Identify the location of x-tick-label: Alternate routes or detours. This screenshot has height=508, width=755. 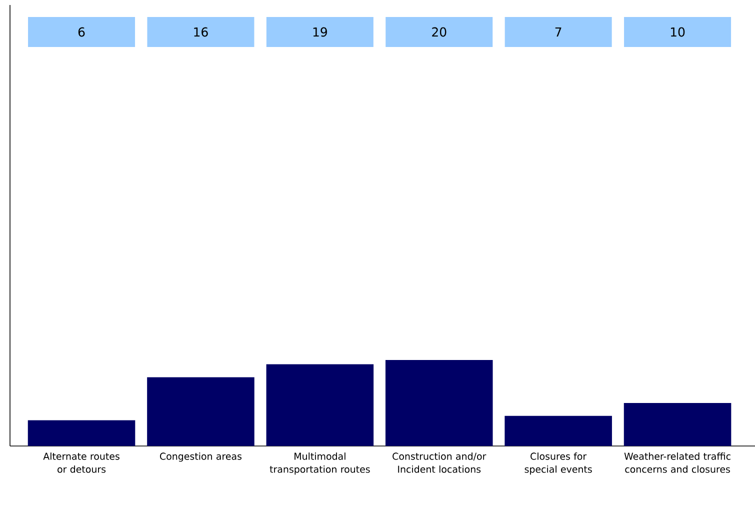
(81, 462).